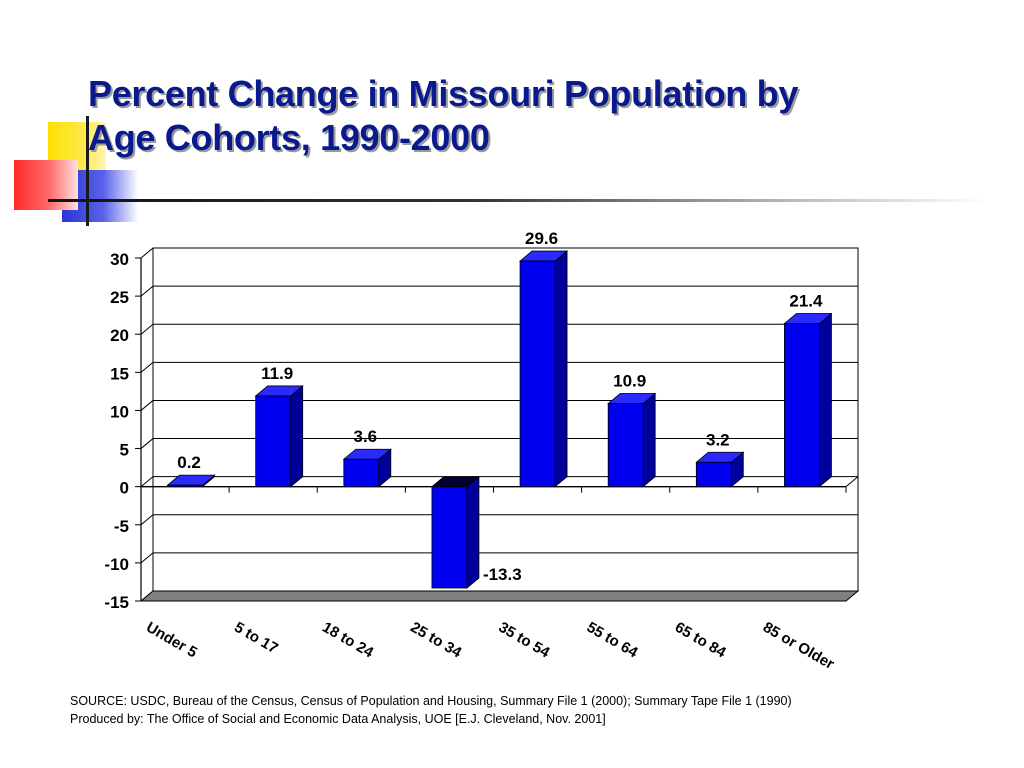  I want to click on chart-floor, so click(499, 596).